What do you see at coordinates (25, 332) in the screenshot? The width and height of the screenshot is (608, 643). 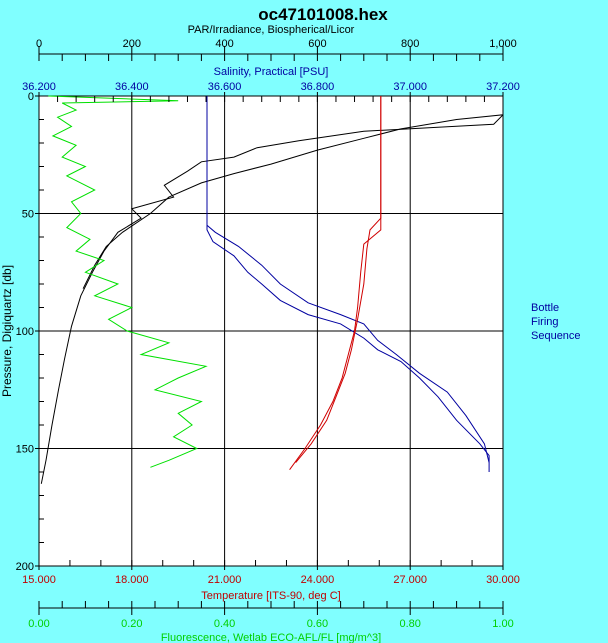 I see `y-tick-label: 100` at bounding box center [25, 332].